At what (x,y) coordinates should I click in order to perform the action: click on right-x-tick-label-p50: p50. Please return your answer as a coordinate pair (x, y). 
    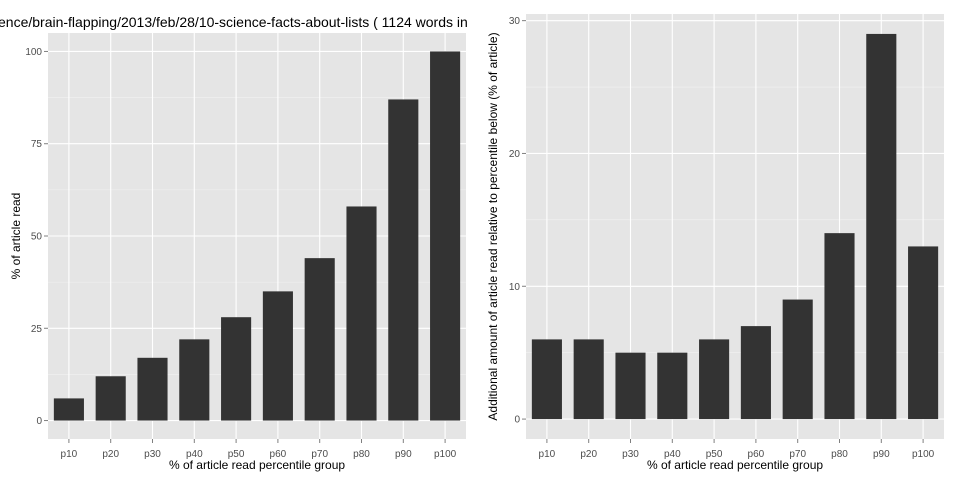
    Looking at the image, I should click on (714, 454).